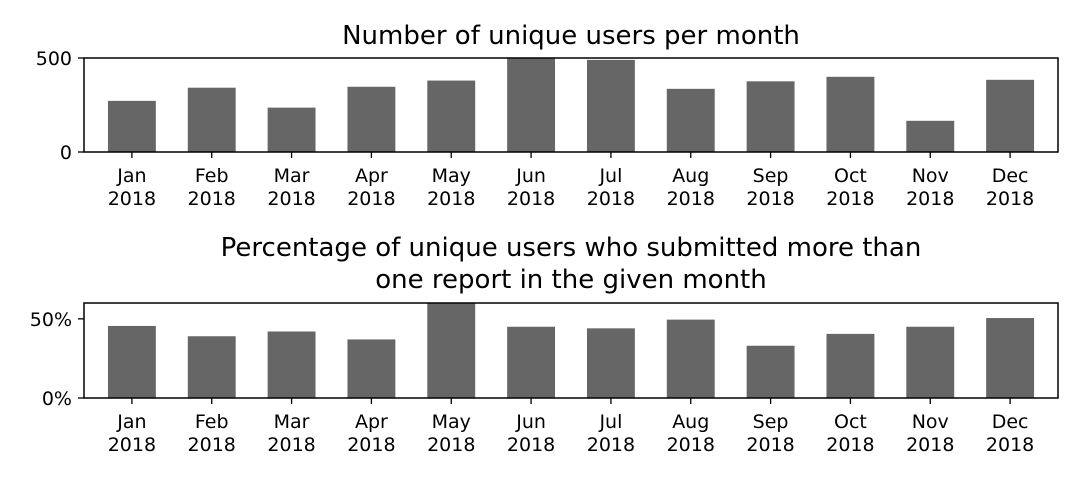 Image resolution: width=1080 pixels, height=480 pixels. I want to click on chart-title: Number of unique users per month, so click(571, 36).